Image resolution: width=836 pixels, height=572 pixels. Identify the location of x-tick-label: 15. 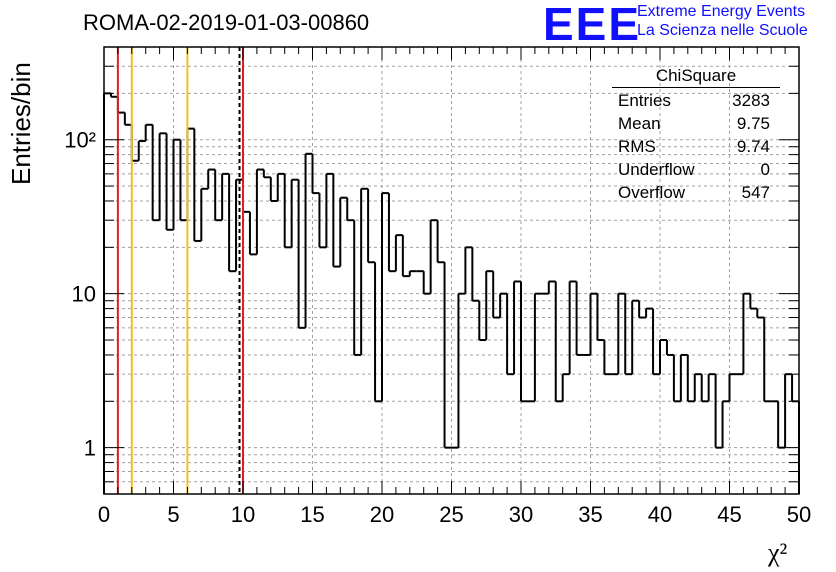
(312, 514).